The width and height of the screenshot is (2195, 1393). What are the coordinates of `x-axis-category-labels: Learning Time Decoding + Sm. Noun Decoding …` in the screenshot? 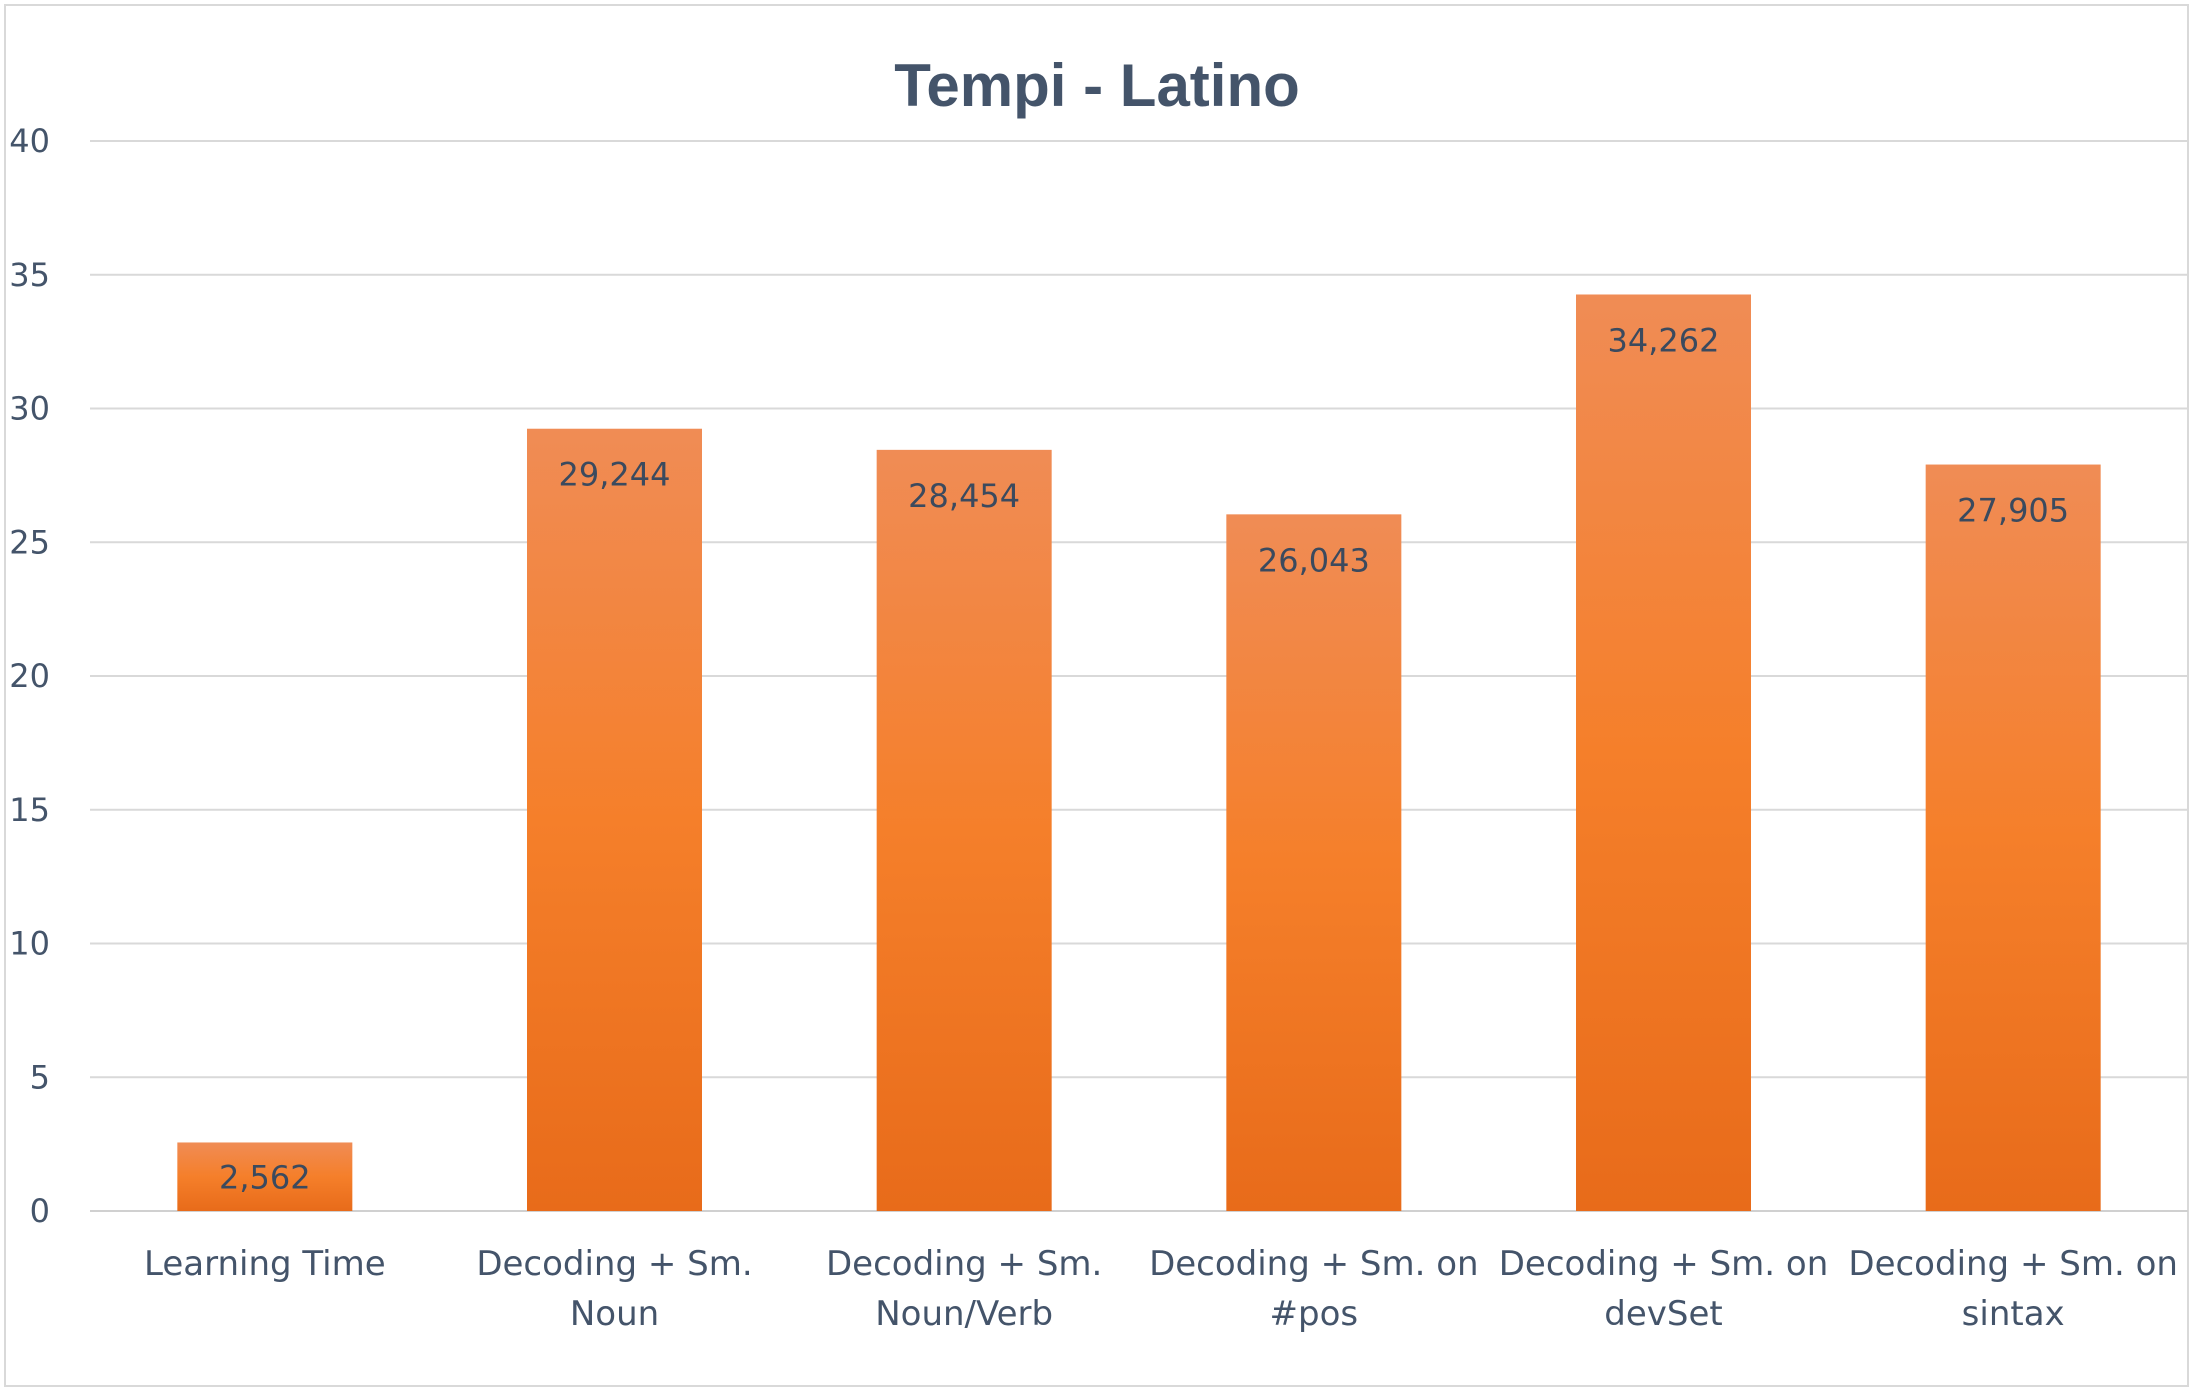 It's located at (1161, 1289).